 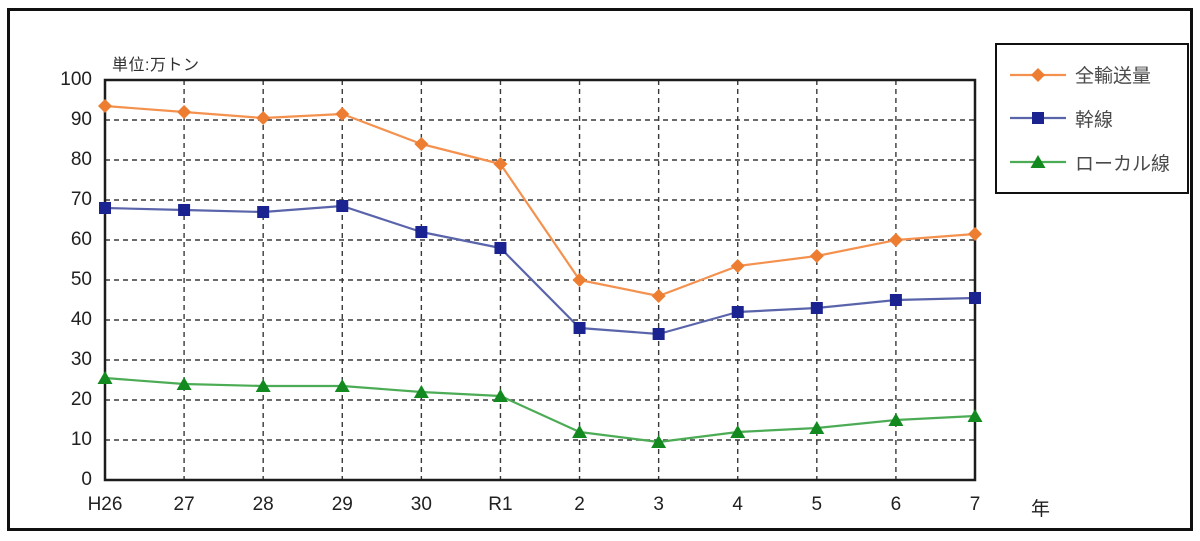 I want to click on x-tick-label: 28, so click(x=263, y=504).